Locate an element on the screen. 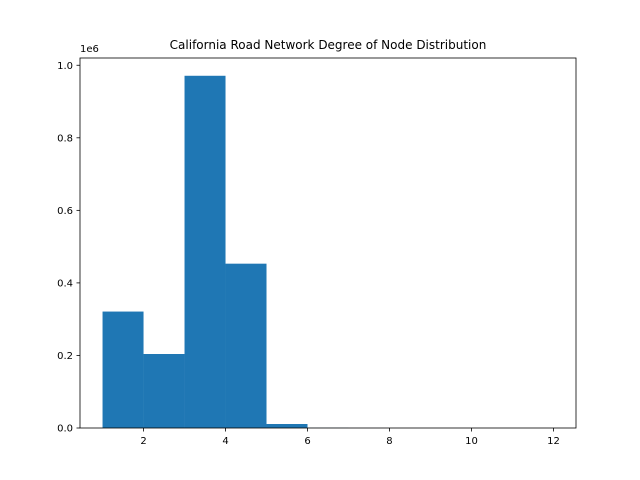 This screenshot has height=480, width=640. y-tick-label: 0.2 is located at coordinates (65, 356).